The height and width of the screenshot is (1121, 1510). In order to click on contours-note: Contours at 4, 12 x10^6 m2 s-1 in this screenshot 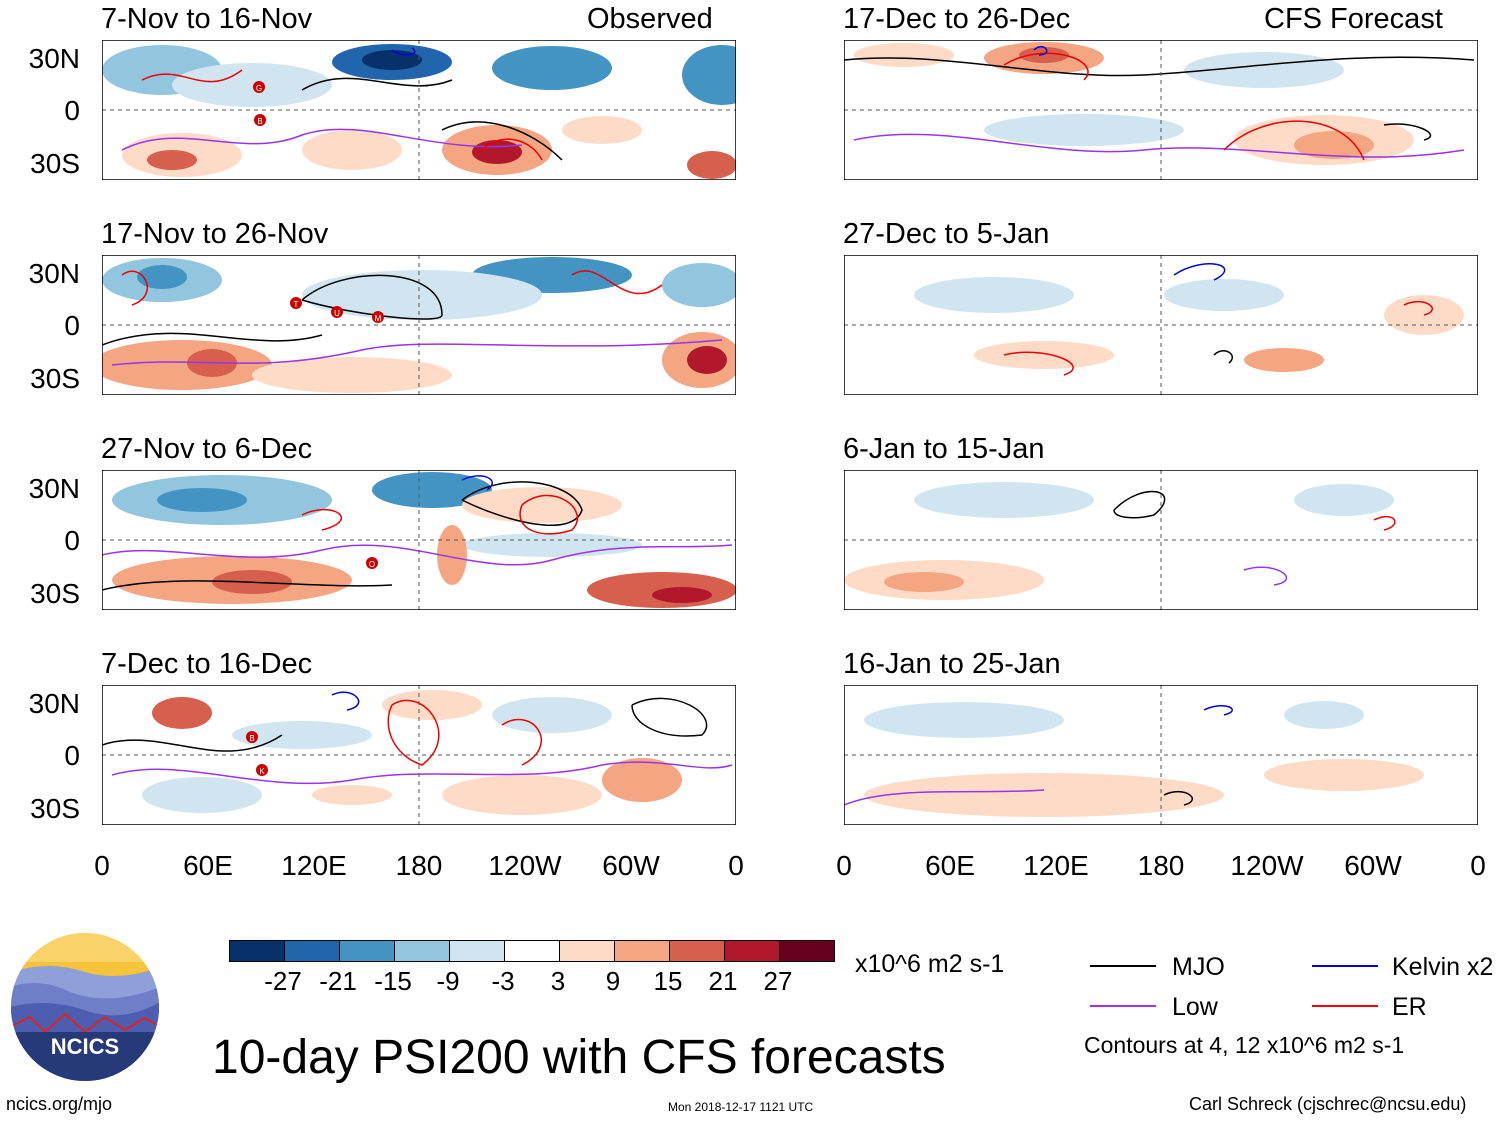, I will do `click(1244, 1045)`.